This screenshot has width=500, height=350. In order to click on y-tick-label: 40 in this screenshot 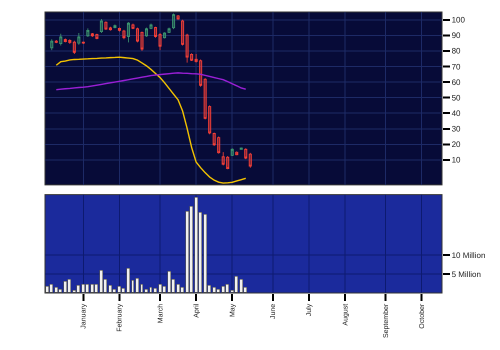, I will do `click(457, 113)`.